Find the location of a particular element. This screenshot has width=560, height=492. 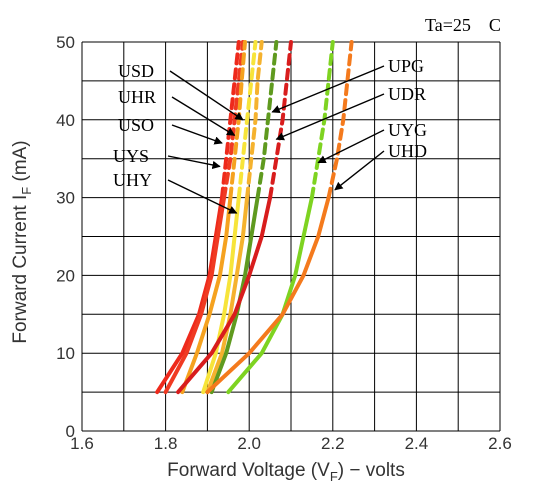

leader-line-uyg is located at coordinates (351, 146).